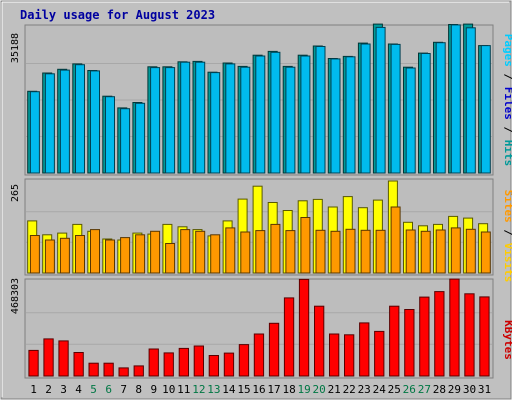 The width and height of the screenshot is (512, 400). What do you see at coordinates (108, 389) in the screenshot?
I see `x-tick-label: 6` at bounding box center [108, 389].